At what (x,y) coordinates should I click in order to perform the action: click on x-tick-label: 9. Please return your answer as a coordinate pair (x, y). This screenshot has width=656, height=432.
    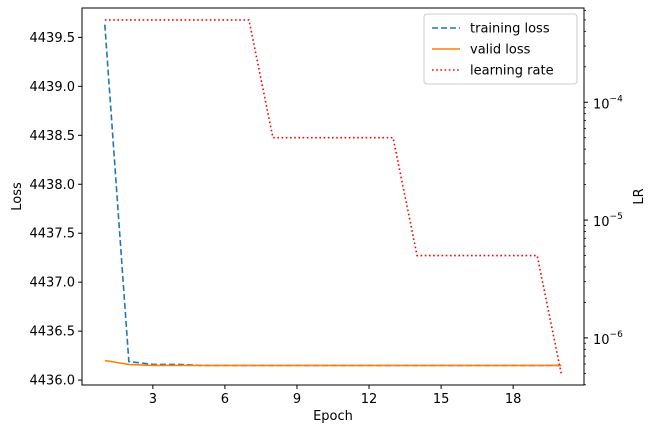
    Looking at the image, I should click on (297, 399).